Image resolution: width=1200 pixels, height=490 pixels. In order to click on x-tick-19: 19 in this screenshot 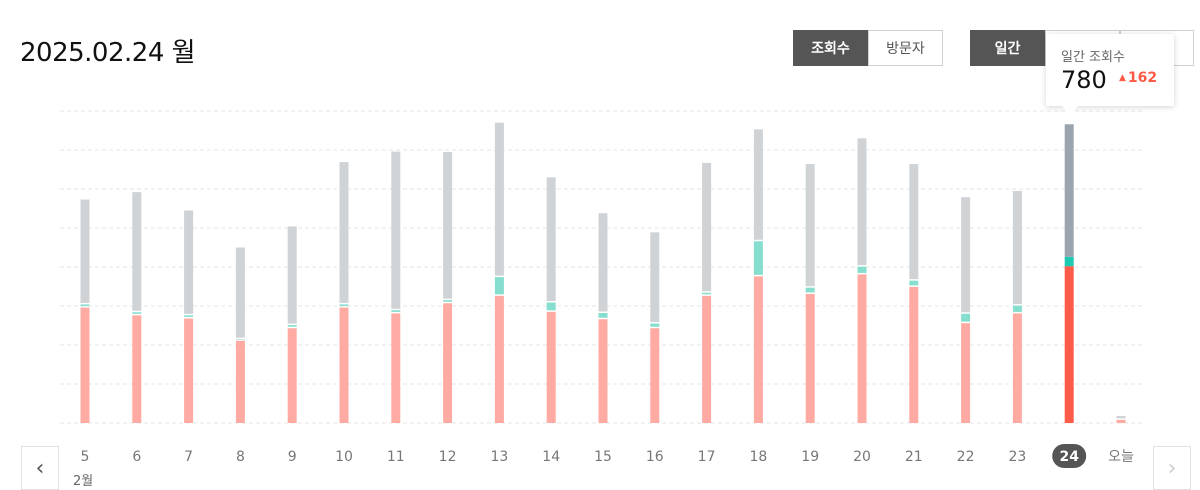, I will do `click(810, 457)`.